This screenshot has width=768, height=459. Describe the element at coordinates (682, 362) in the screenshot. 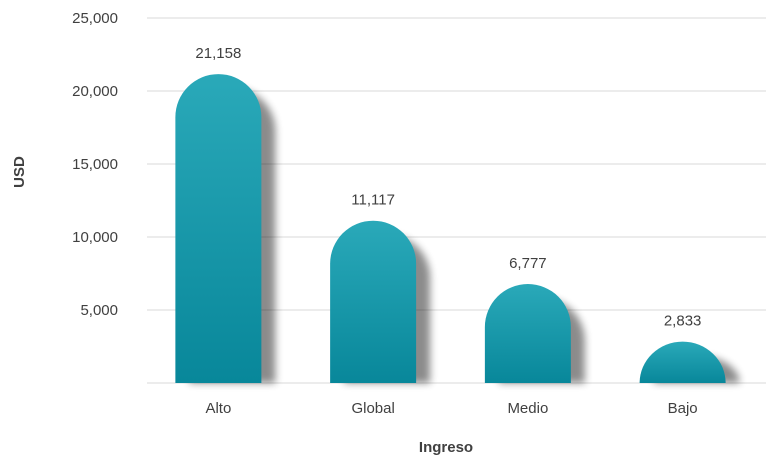

I see `bar-bajo` at that location.